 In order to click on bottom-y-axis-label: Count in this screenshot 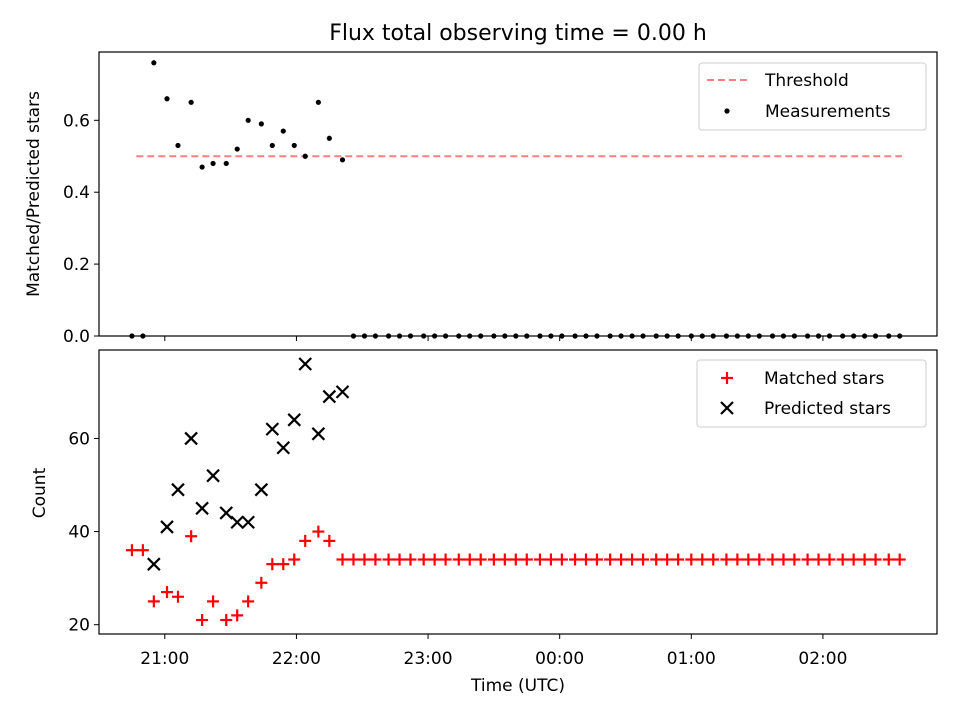, I will do `click(40, 492)`.